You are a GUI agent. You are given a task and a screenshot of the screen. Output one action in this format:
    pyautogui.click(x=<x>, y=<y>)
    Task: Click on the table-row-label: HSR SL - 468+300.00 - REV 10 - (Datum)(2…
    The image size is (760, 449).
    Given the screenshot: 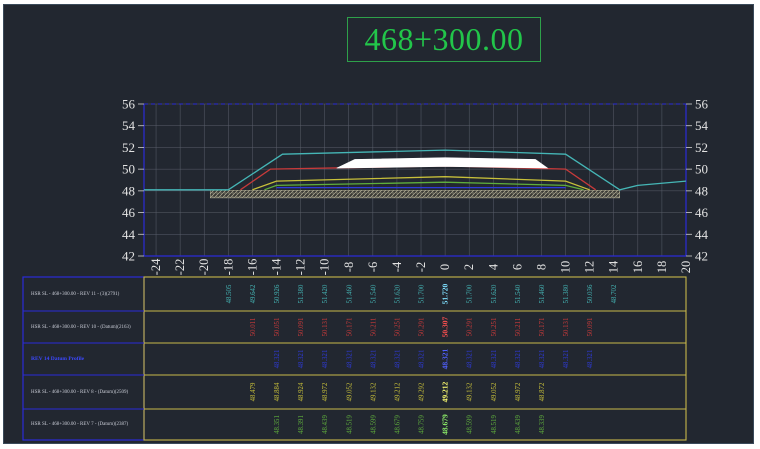 What is the action you would take?
    pyautogui.click(x=81, y=327)
    